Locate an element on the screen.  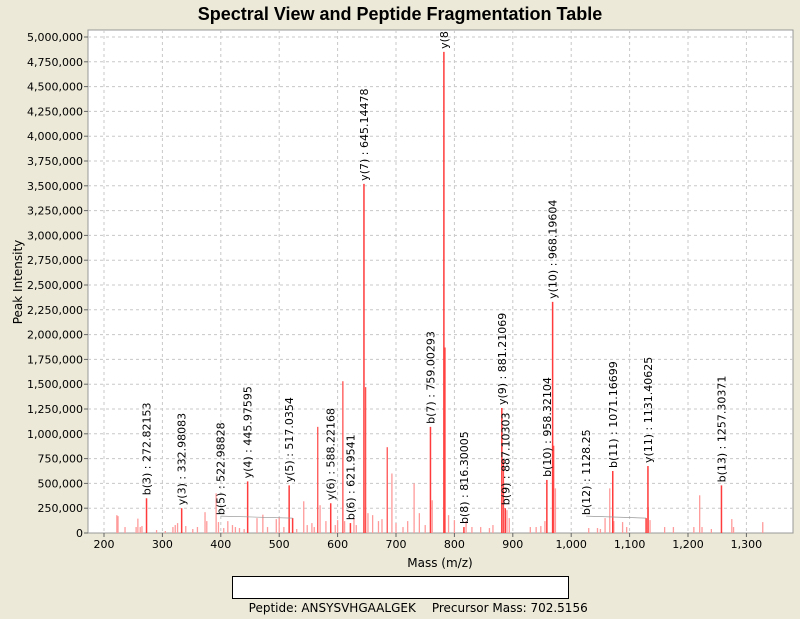
x-tick-label: 400 is located at coordinates (220, 544).